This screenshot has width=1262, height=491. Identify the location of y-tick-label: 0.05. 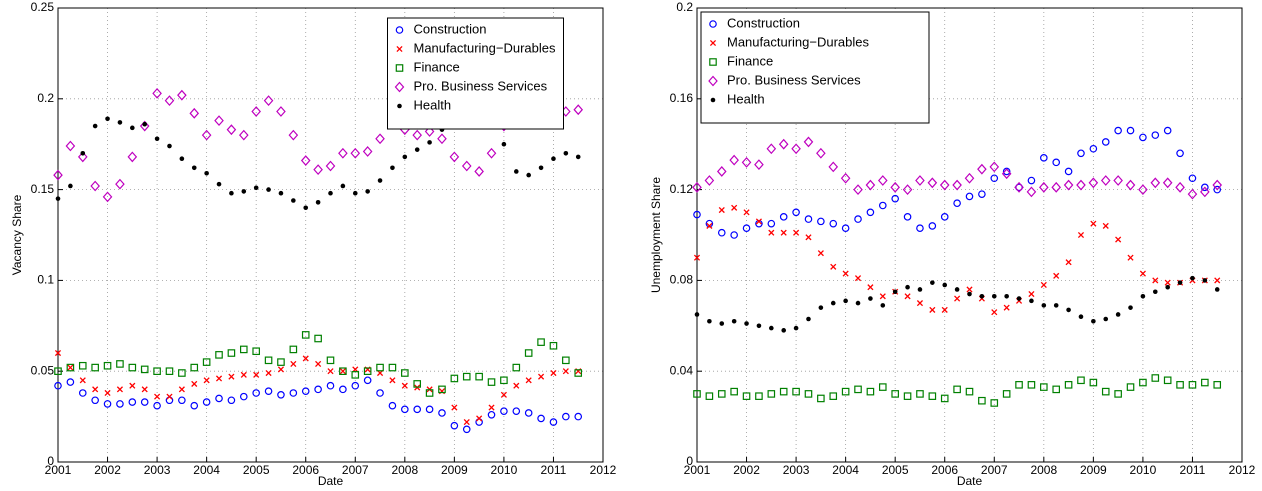
(43, 370).